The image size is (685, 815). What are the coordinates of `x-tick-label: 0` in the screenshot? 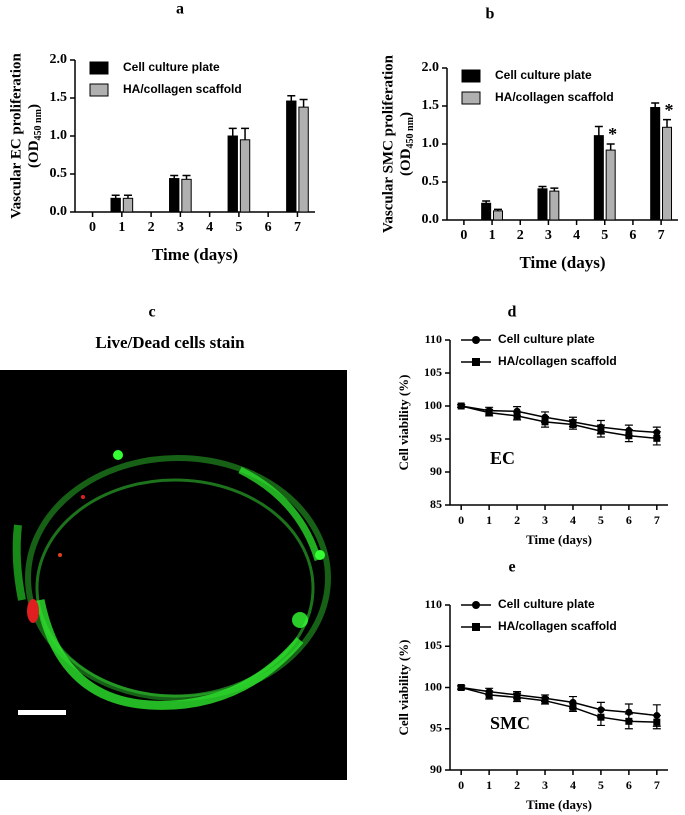 It's located at (461, 520).